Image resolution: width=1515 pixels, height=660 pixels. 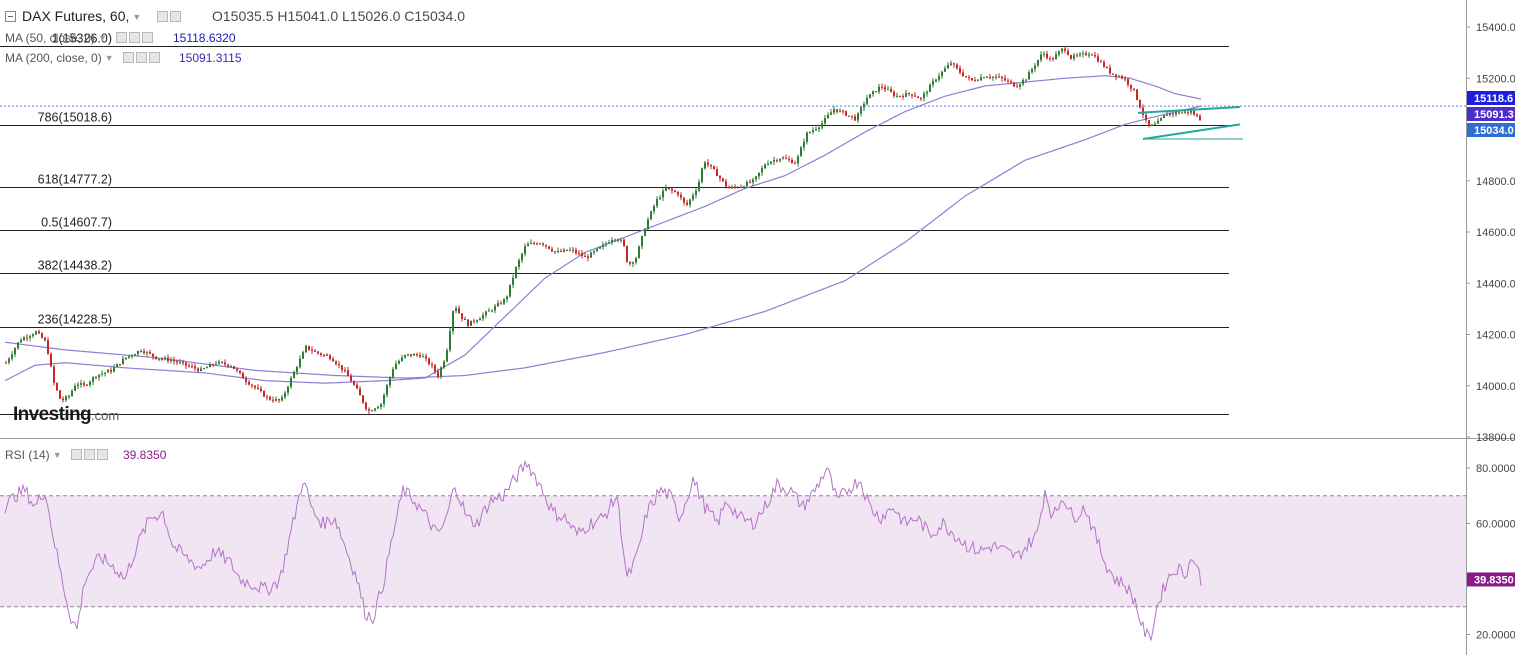 I want to click on y-tick-label: 15200.0, so click(x=1495, y=79).